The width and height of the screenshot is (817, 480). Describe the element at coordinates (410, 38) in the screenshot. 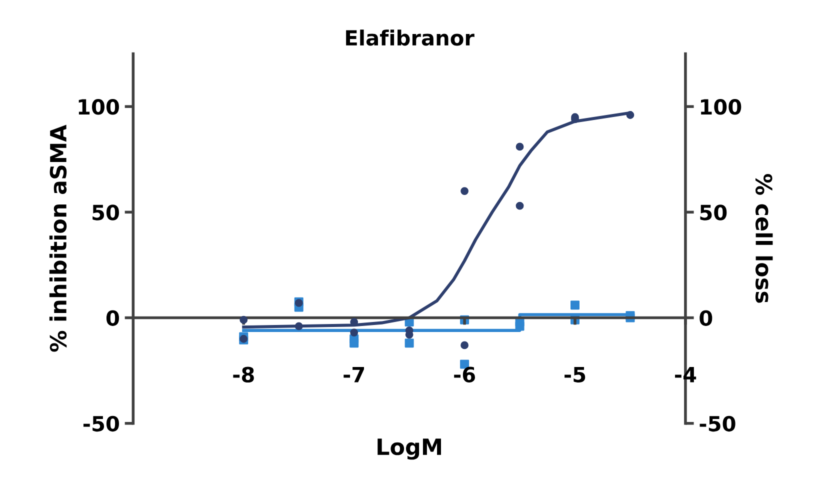

I see `chart-title: Elafibranor` at that location.